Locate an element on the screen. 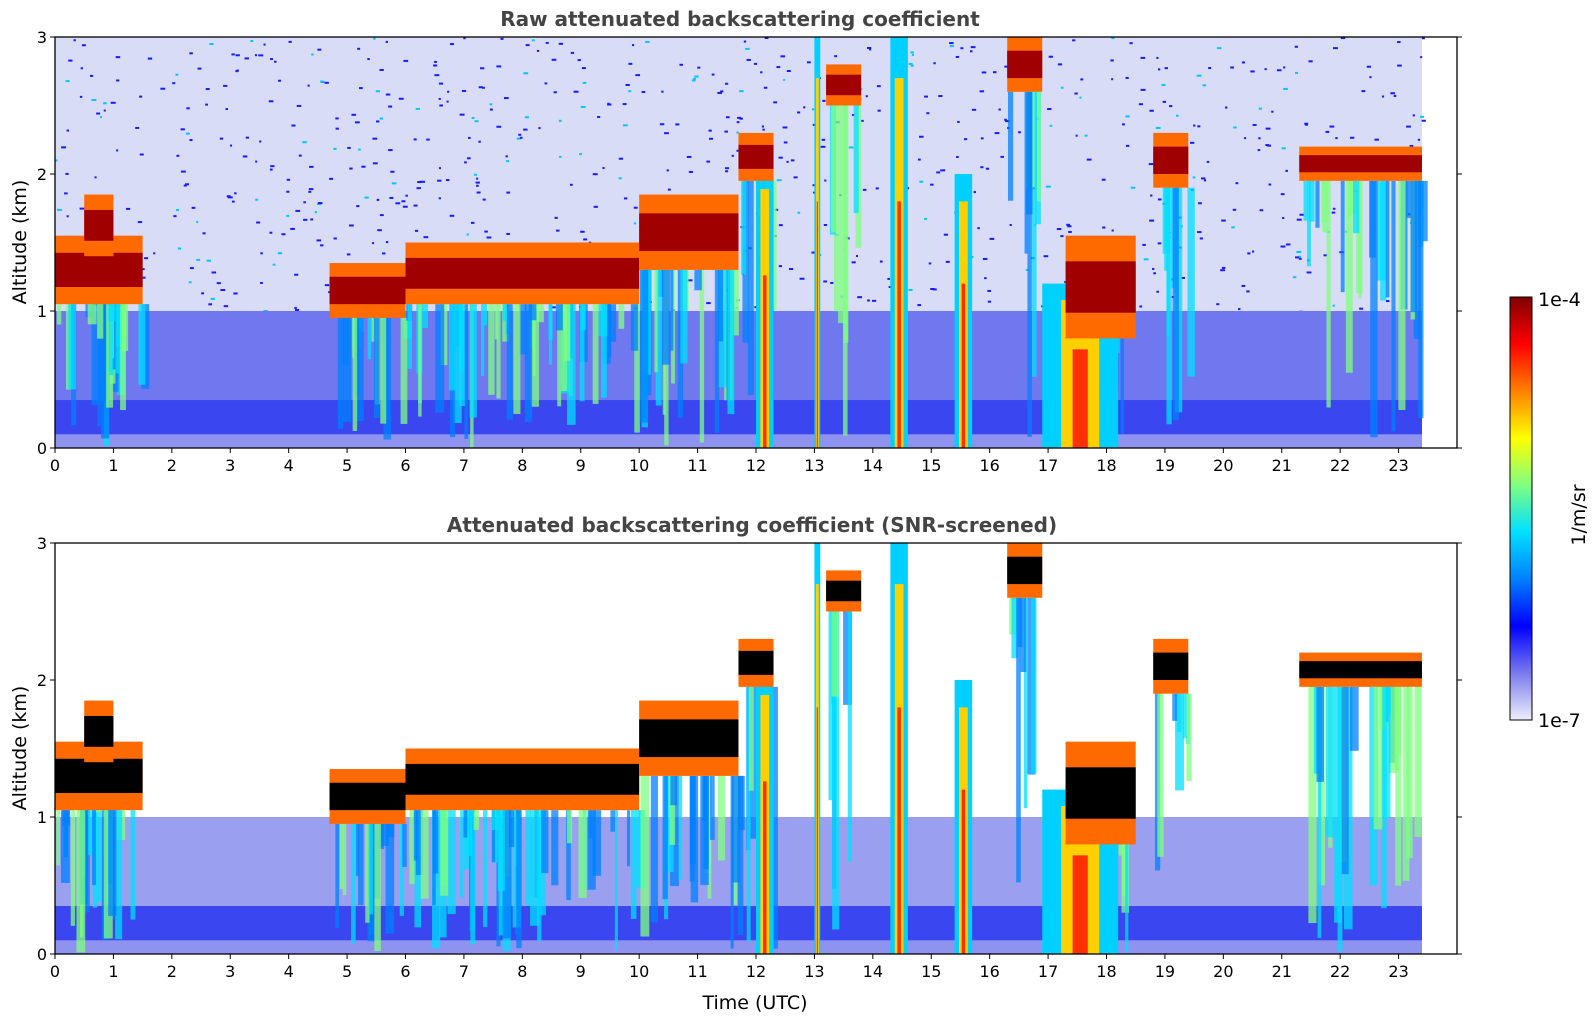 Image resolution: width=1595 pixels, height=1020 pixels. x-tick-label: 9 is located at coordinates (581, 971).